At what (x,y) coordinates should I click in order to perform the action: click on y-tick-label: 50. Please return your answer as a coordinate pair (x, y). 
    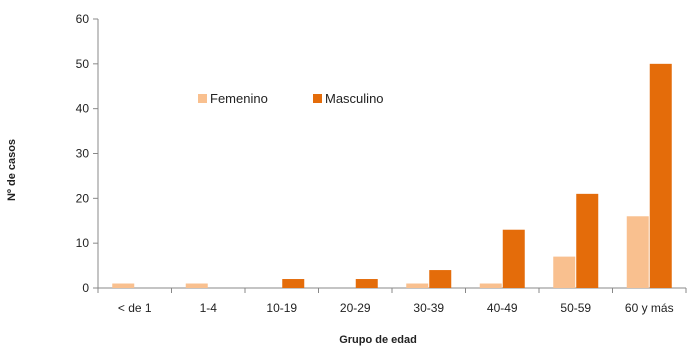
    Looking at the image, I should click on (83, 64).